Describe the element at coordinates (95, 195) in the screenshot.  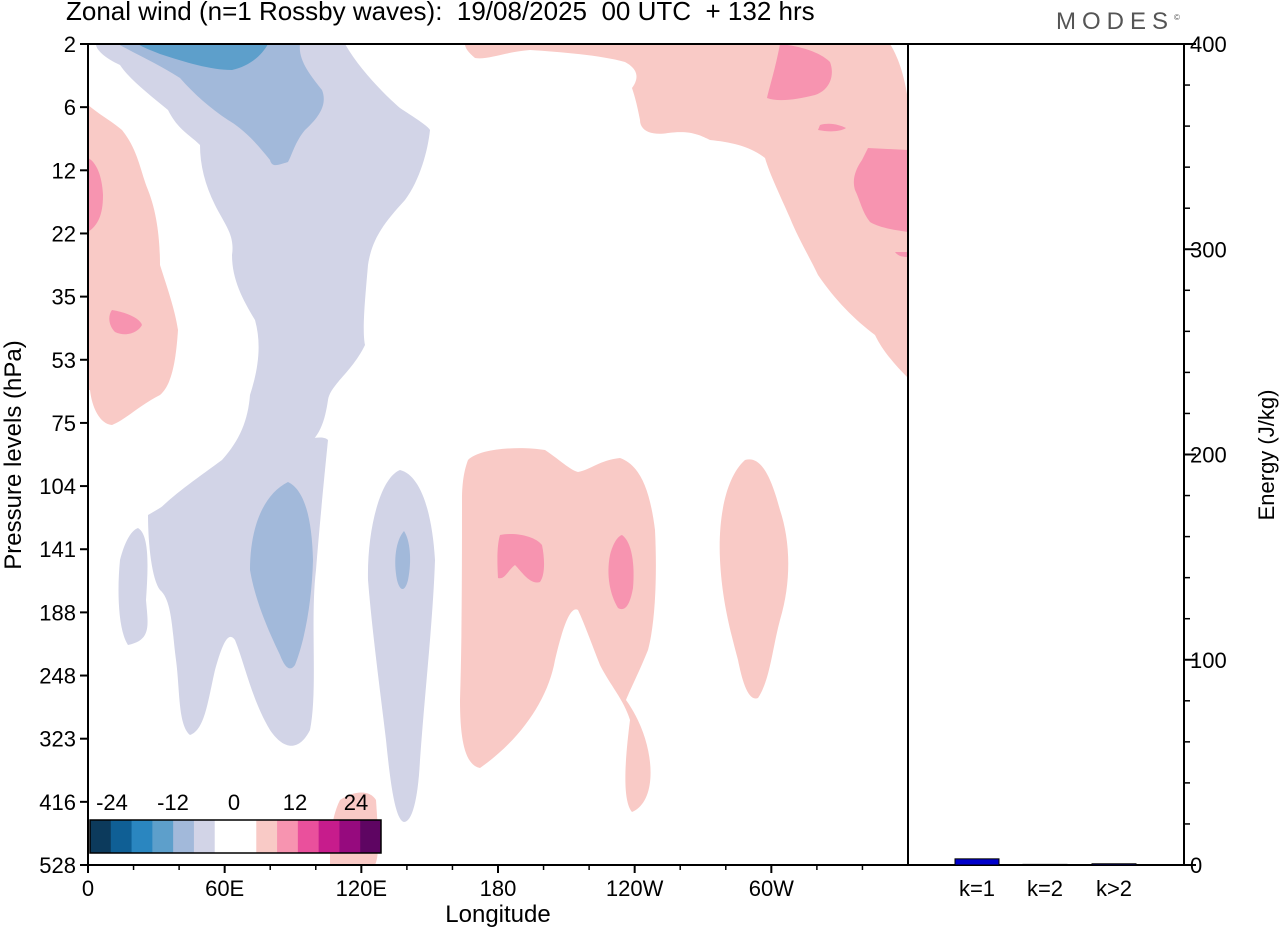
I see `contour-pos-moderate-a` at that location.